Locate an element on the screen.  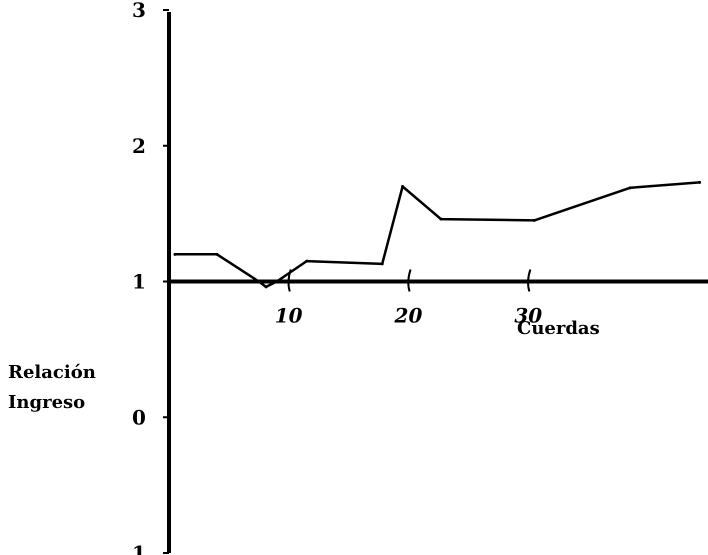
x-tick-label: 30 is located at coordinates (528, 316).